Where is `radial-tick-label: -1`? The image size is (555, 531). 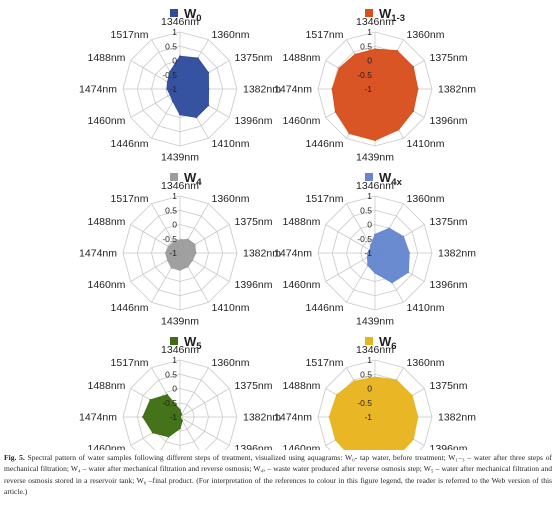 radial-tick-label: -1 is located at coordinates (368, 253).